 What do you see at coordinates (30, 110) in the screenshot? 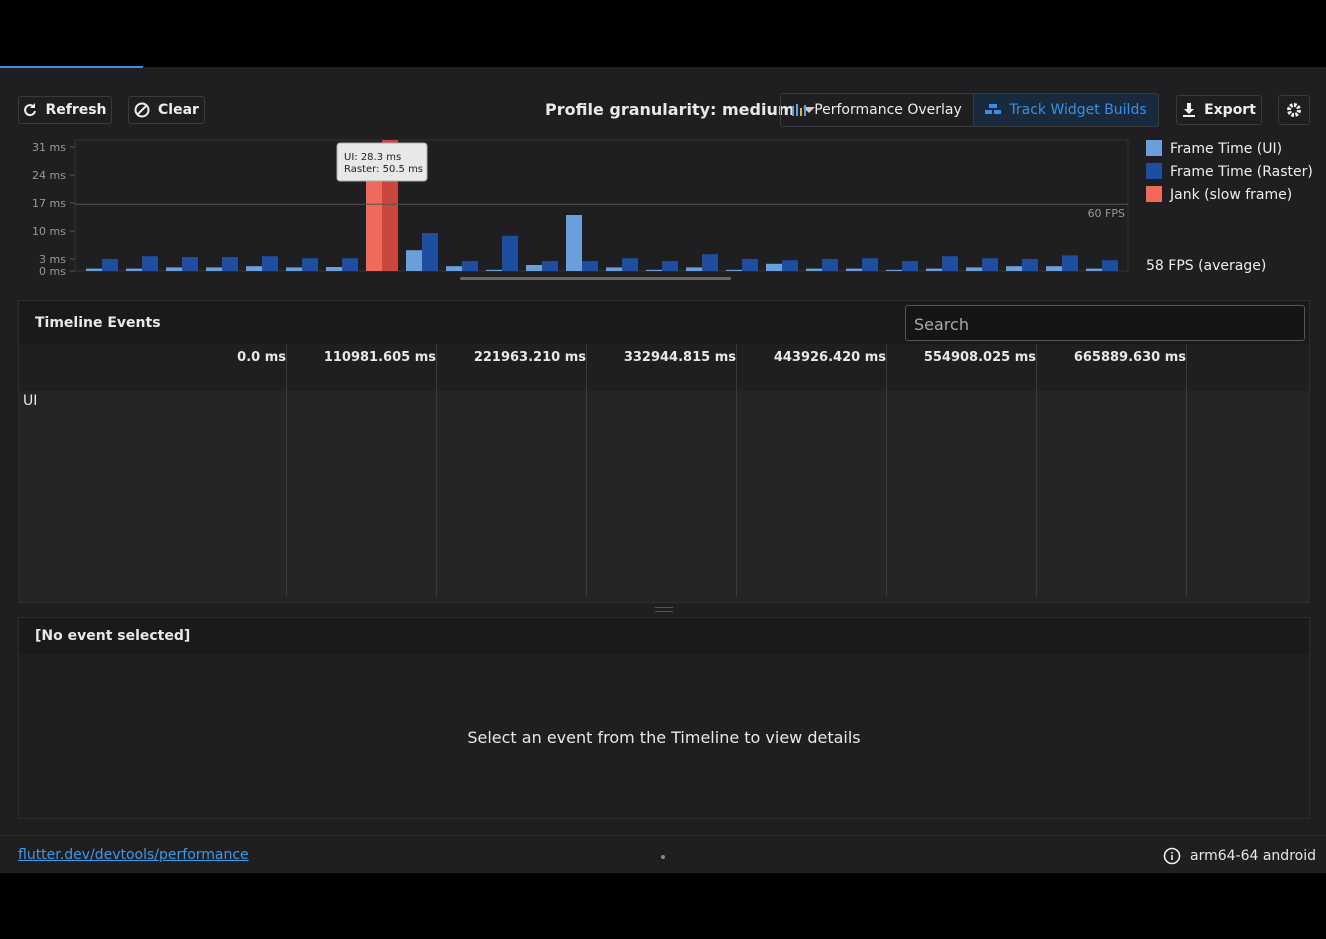
I see `refresh-icon` at bounding box center [30, 110].